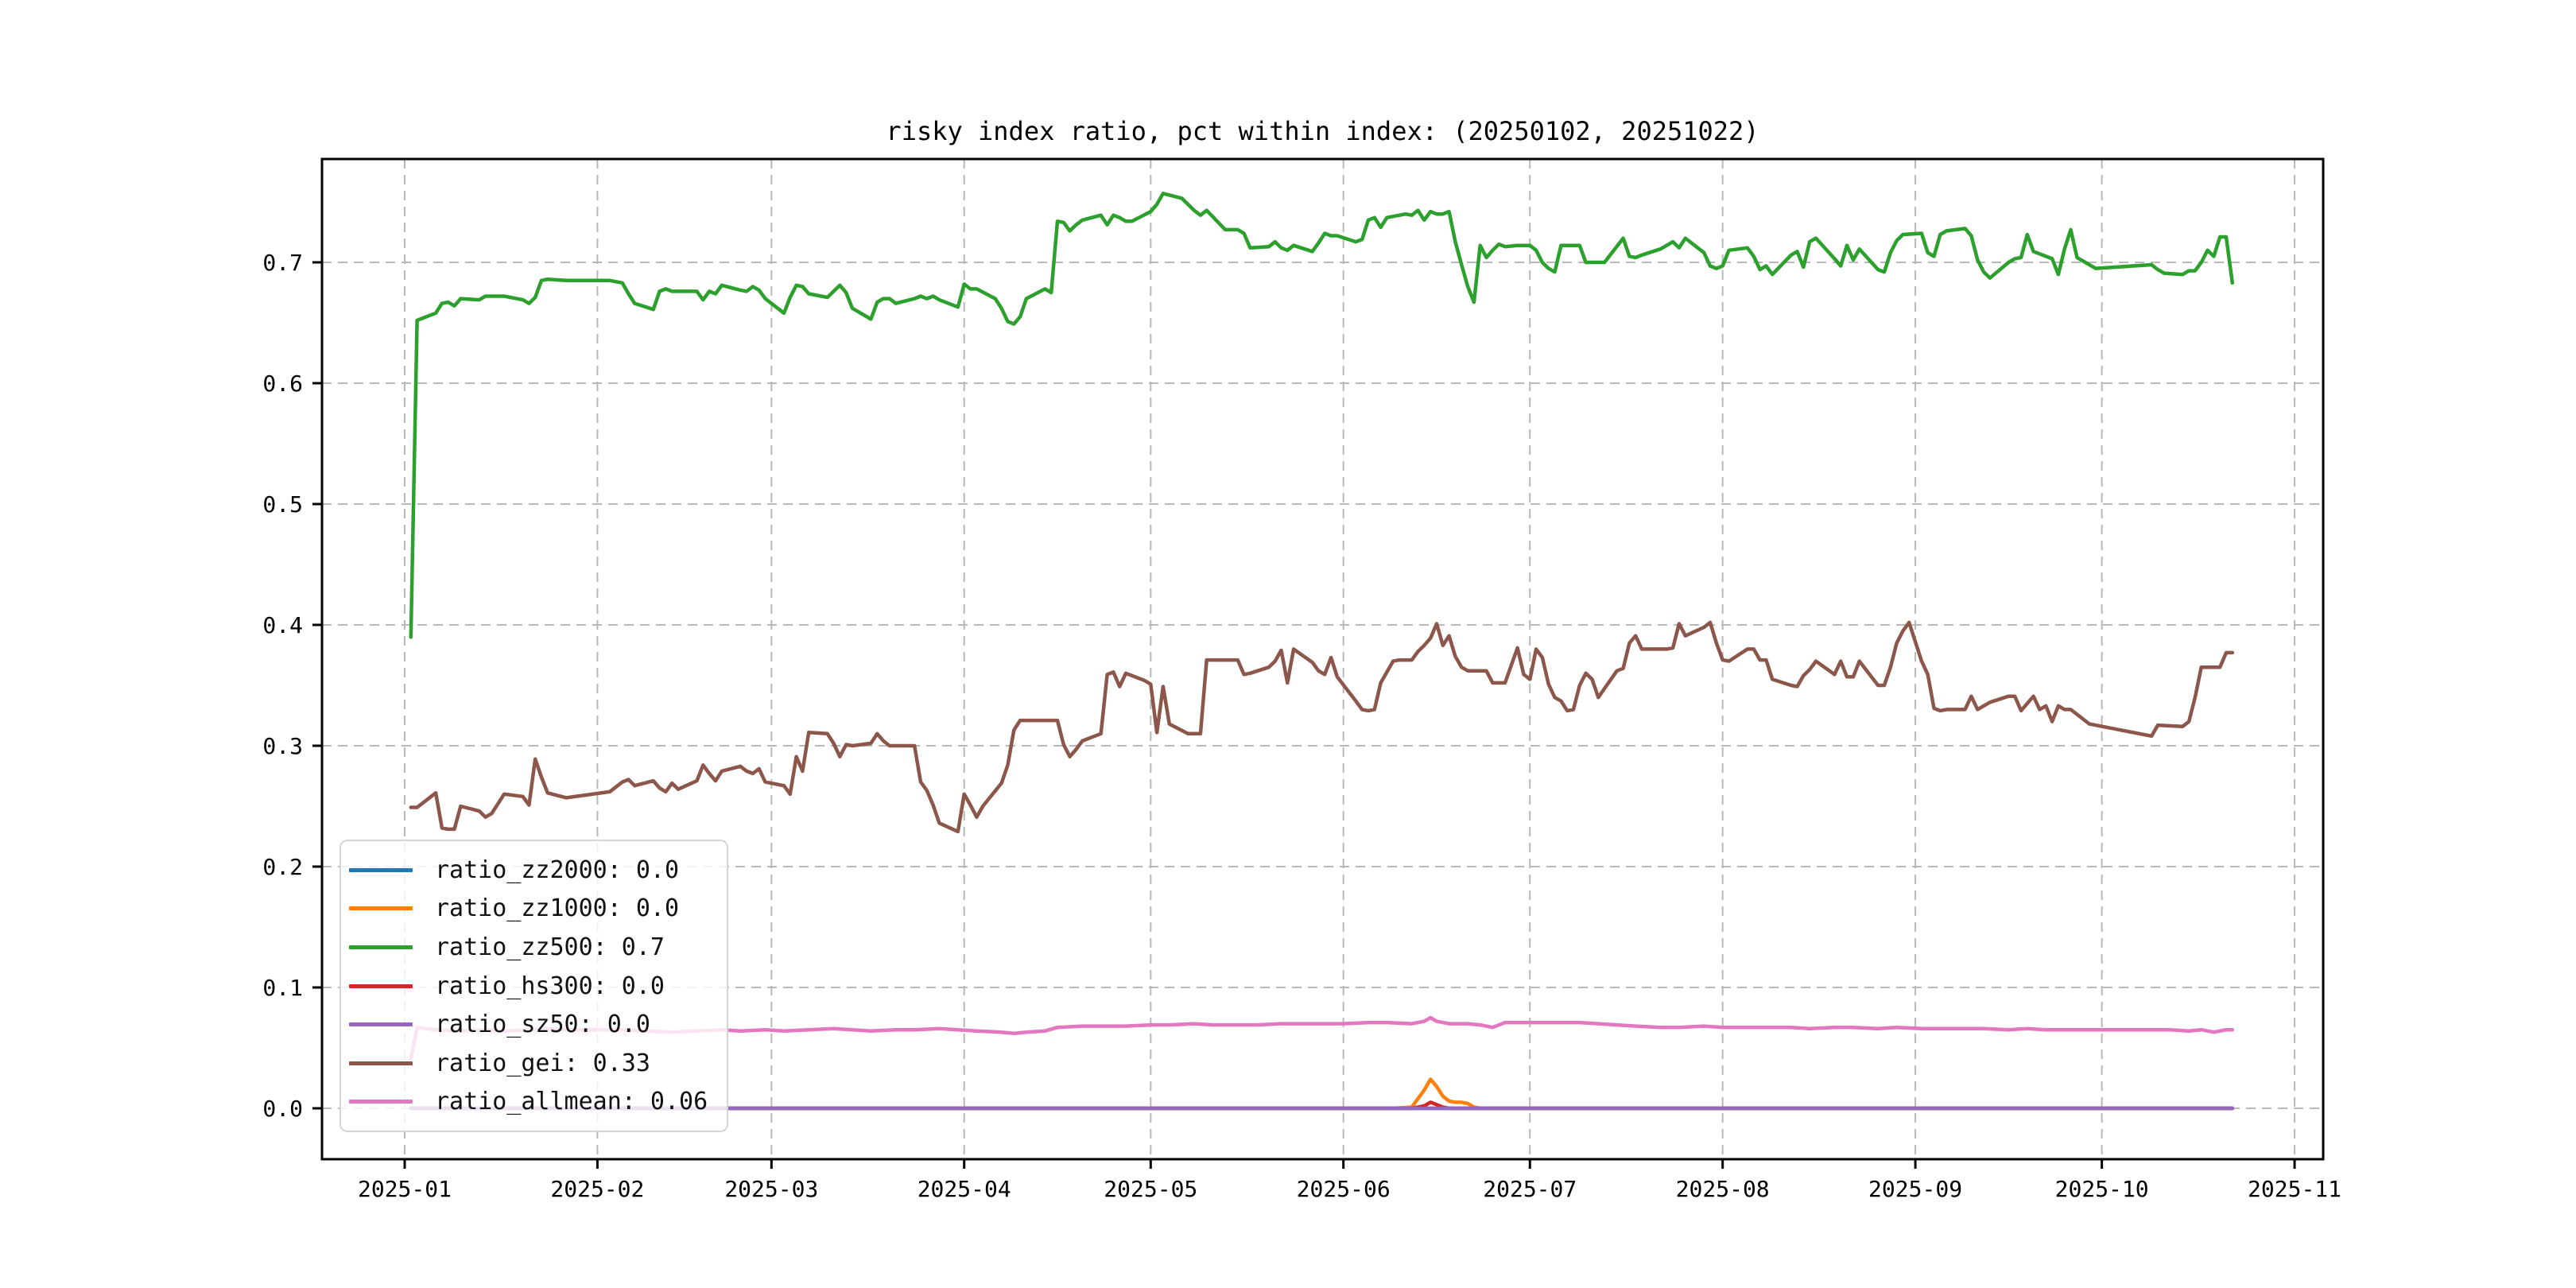  I want to click on legend-label-ratio-hs300: ratio_hs300: 0.0, so click(550, 986).